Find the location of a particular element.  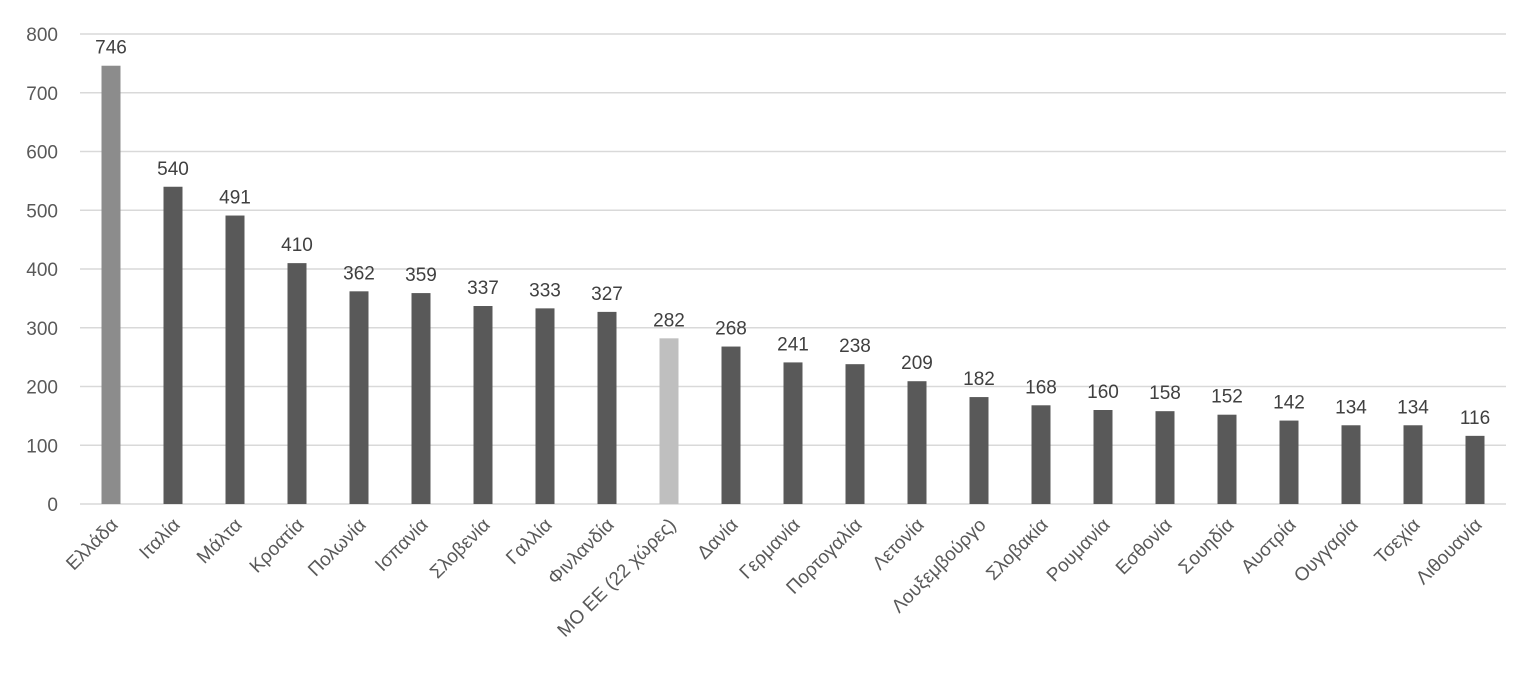

data-label: 182 is located at coordinates (979, 379).